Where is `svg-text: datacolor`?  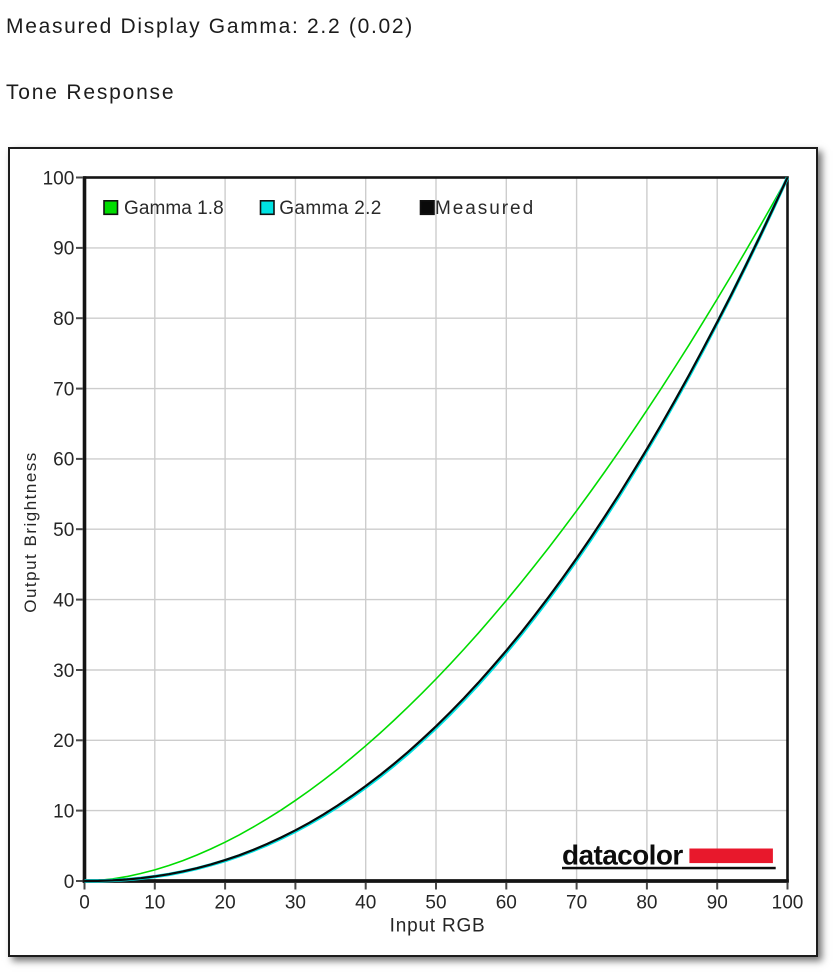 svg-text: datacolor is located at coordinates (622, 855).